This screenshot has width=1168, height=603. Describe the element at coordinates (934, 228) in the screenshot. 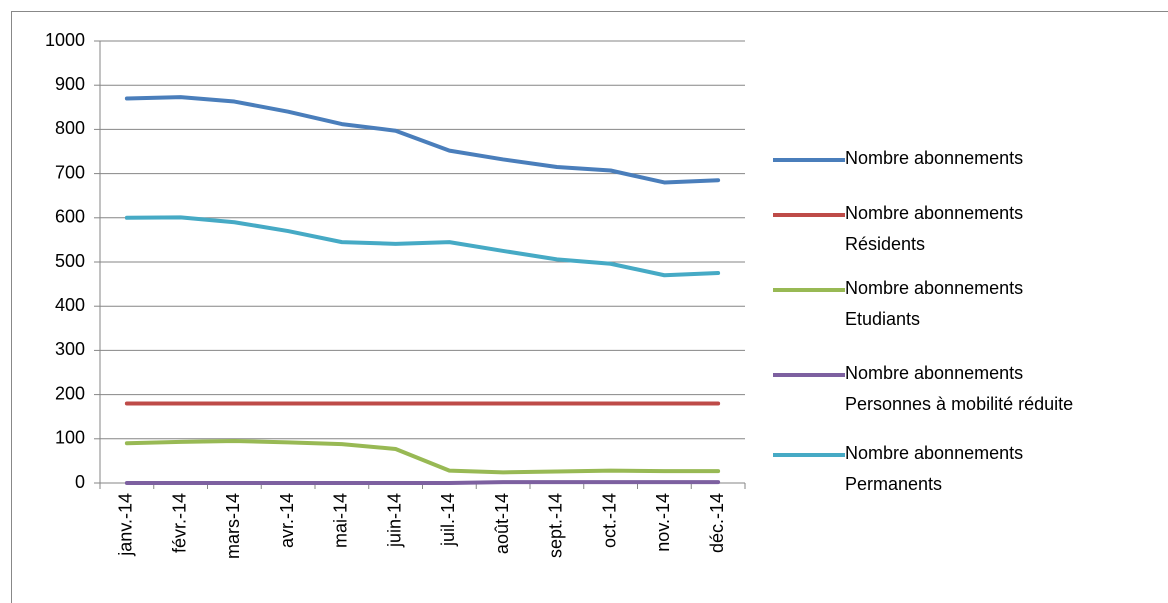

I see `legend-label: Nombre abonnements Résidents` at that location.